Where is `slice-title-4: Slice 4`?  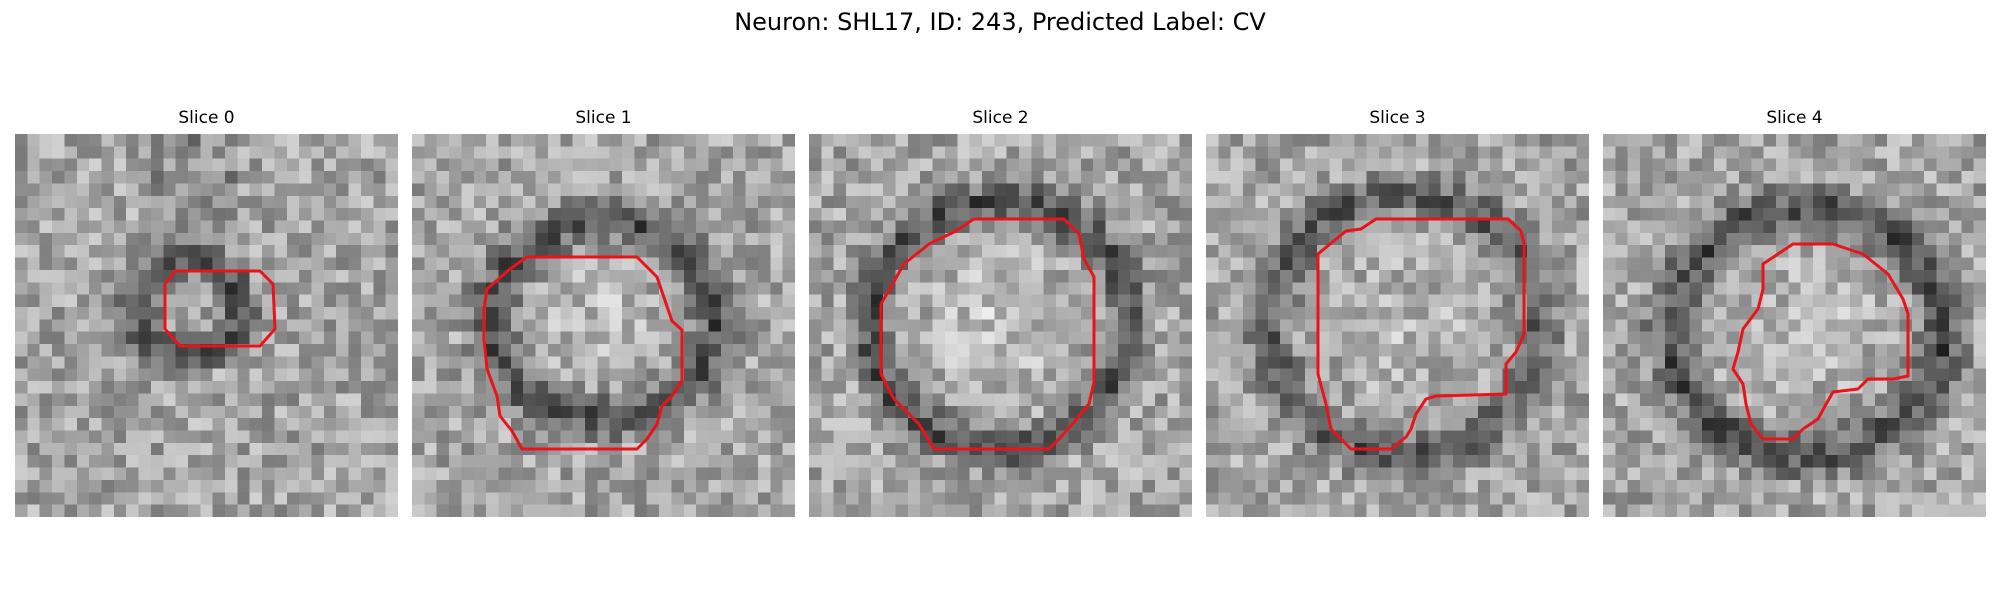
slice-title-4: Slice 4 is located at coordinates (1794, 118).